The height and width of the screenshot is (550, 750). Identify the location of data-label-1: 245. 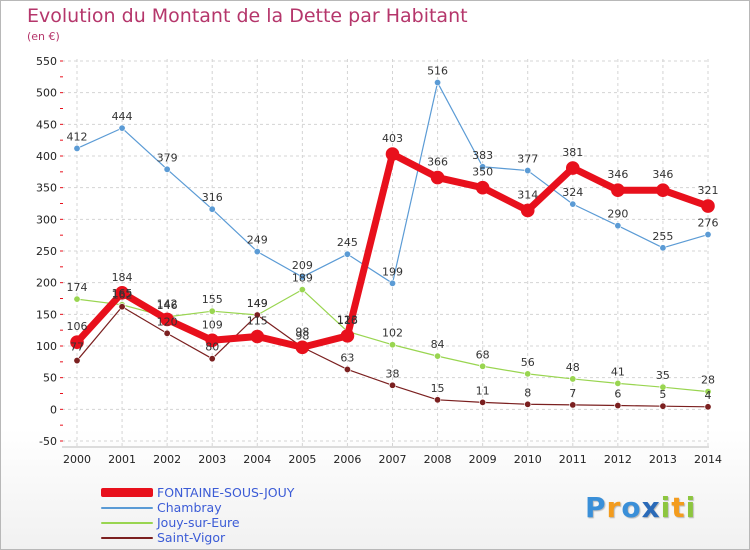
(347, 242).